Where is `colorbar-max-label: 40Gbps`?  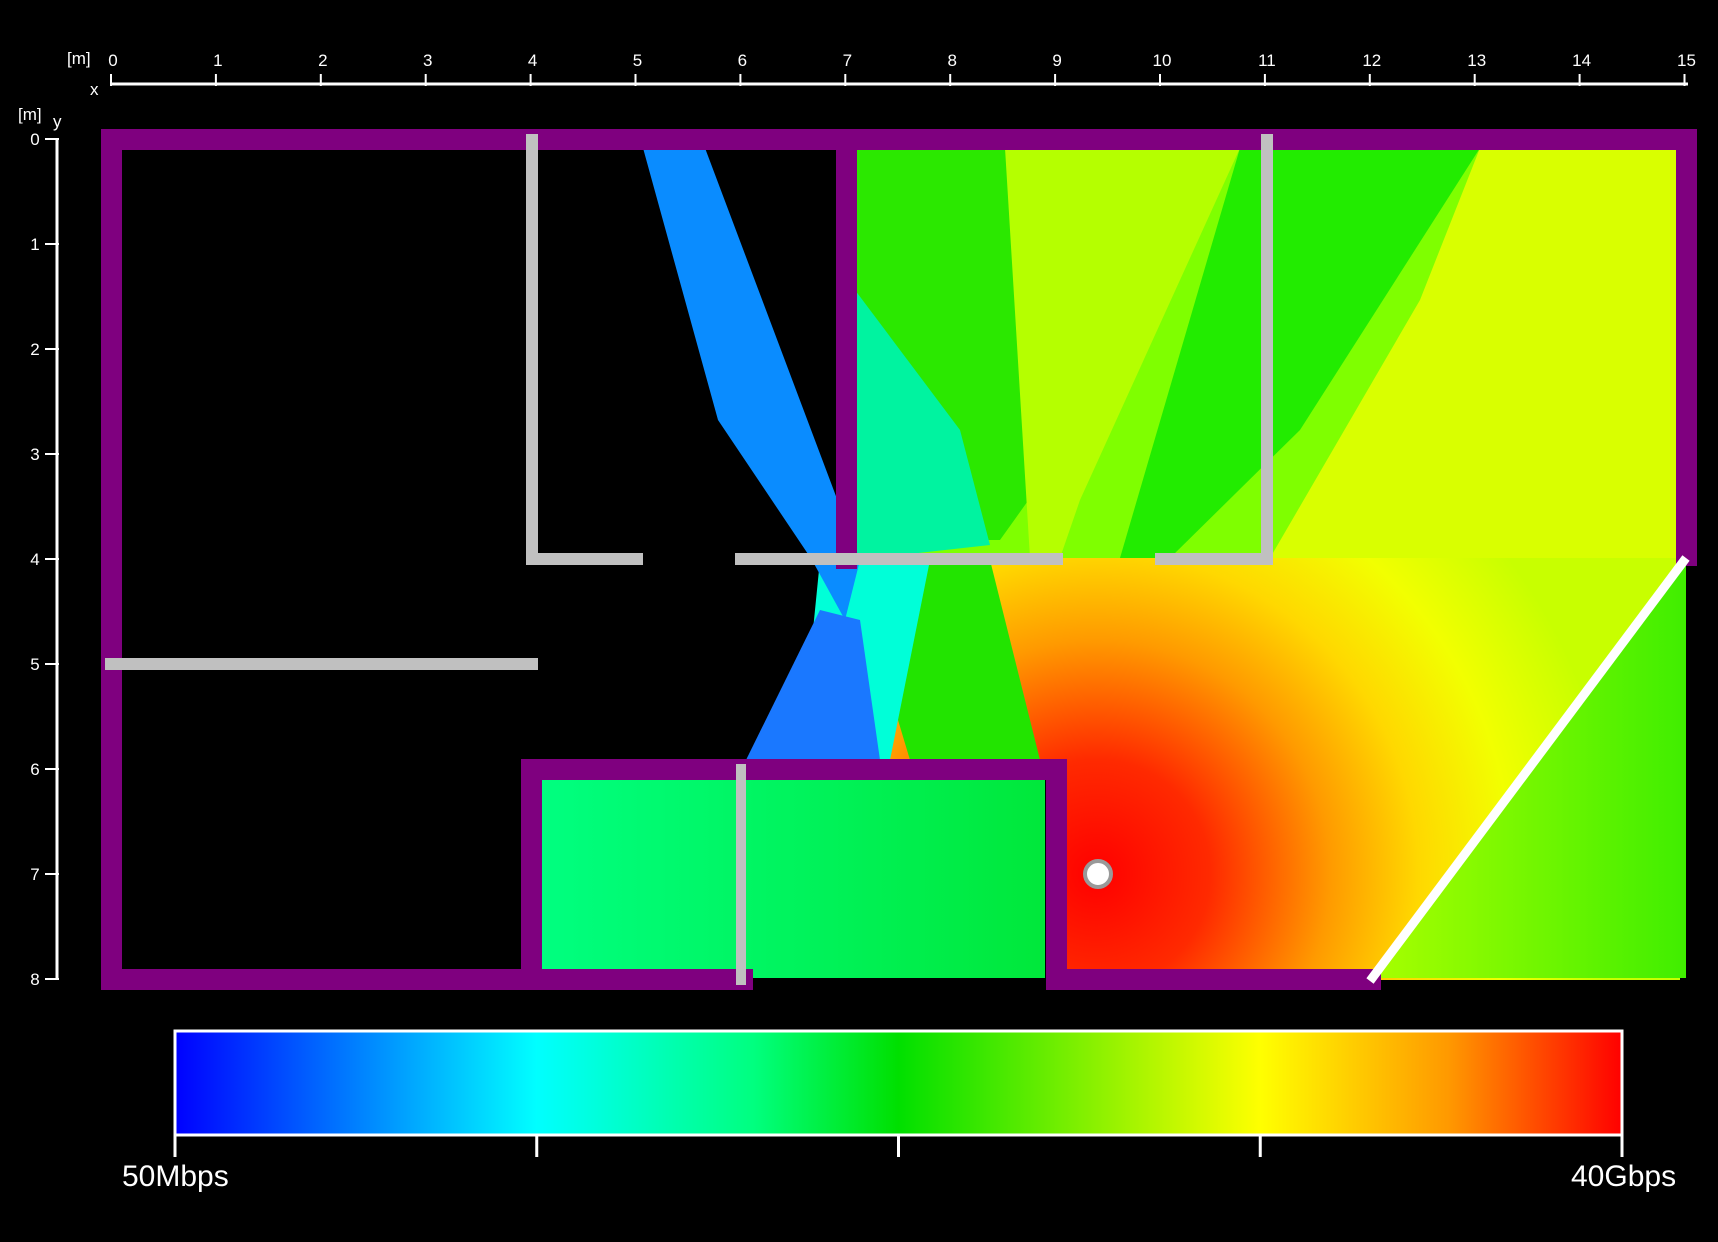
colorbar-max-label: 40Gbps is located at coordinates (1624, 1176).